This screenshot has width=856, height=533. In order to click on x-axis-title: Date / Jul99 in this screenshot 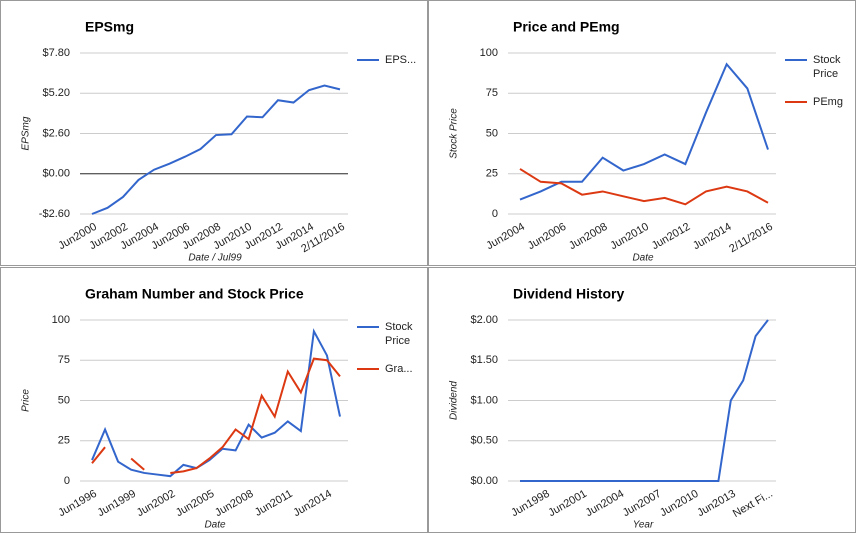, I will do `click(215, 258)`.